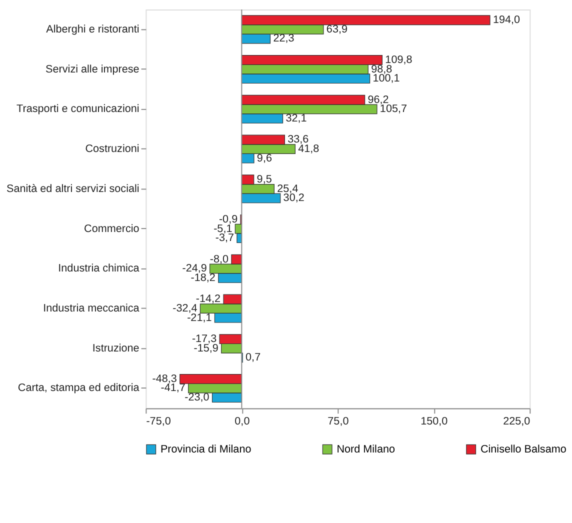  I want to click on data-label: 63,9, so click(337, 29).